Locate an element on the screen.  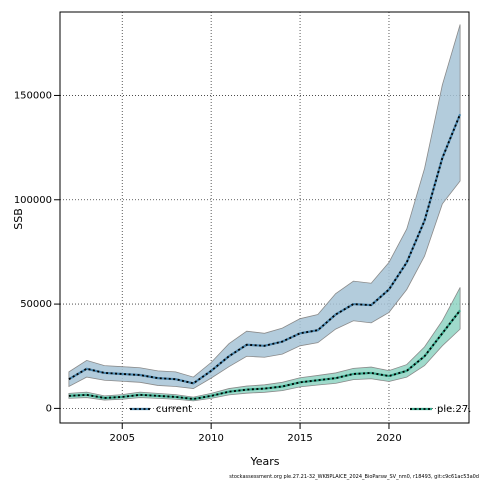
x-tick-label: 2010 is located at coordinates (210, 438).